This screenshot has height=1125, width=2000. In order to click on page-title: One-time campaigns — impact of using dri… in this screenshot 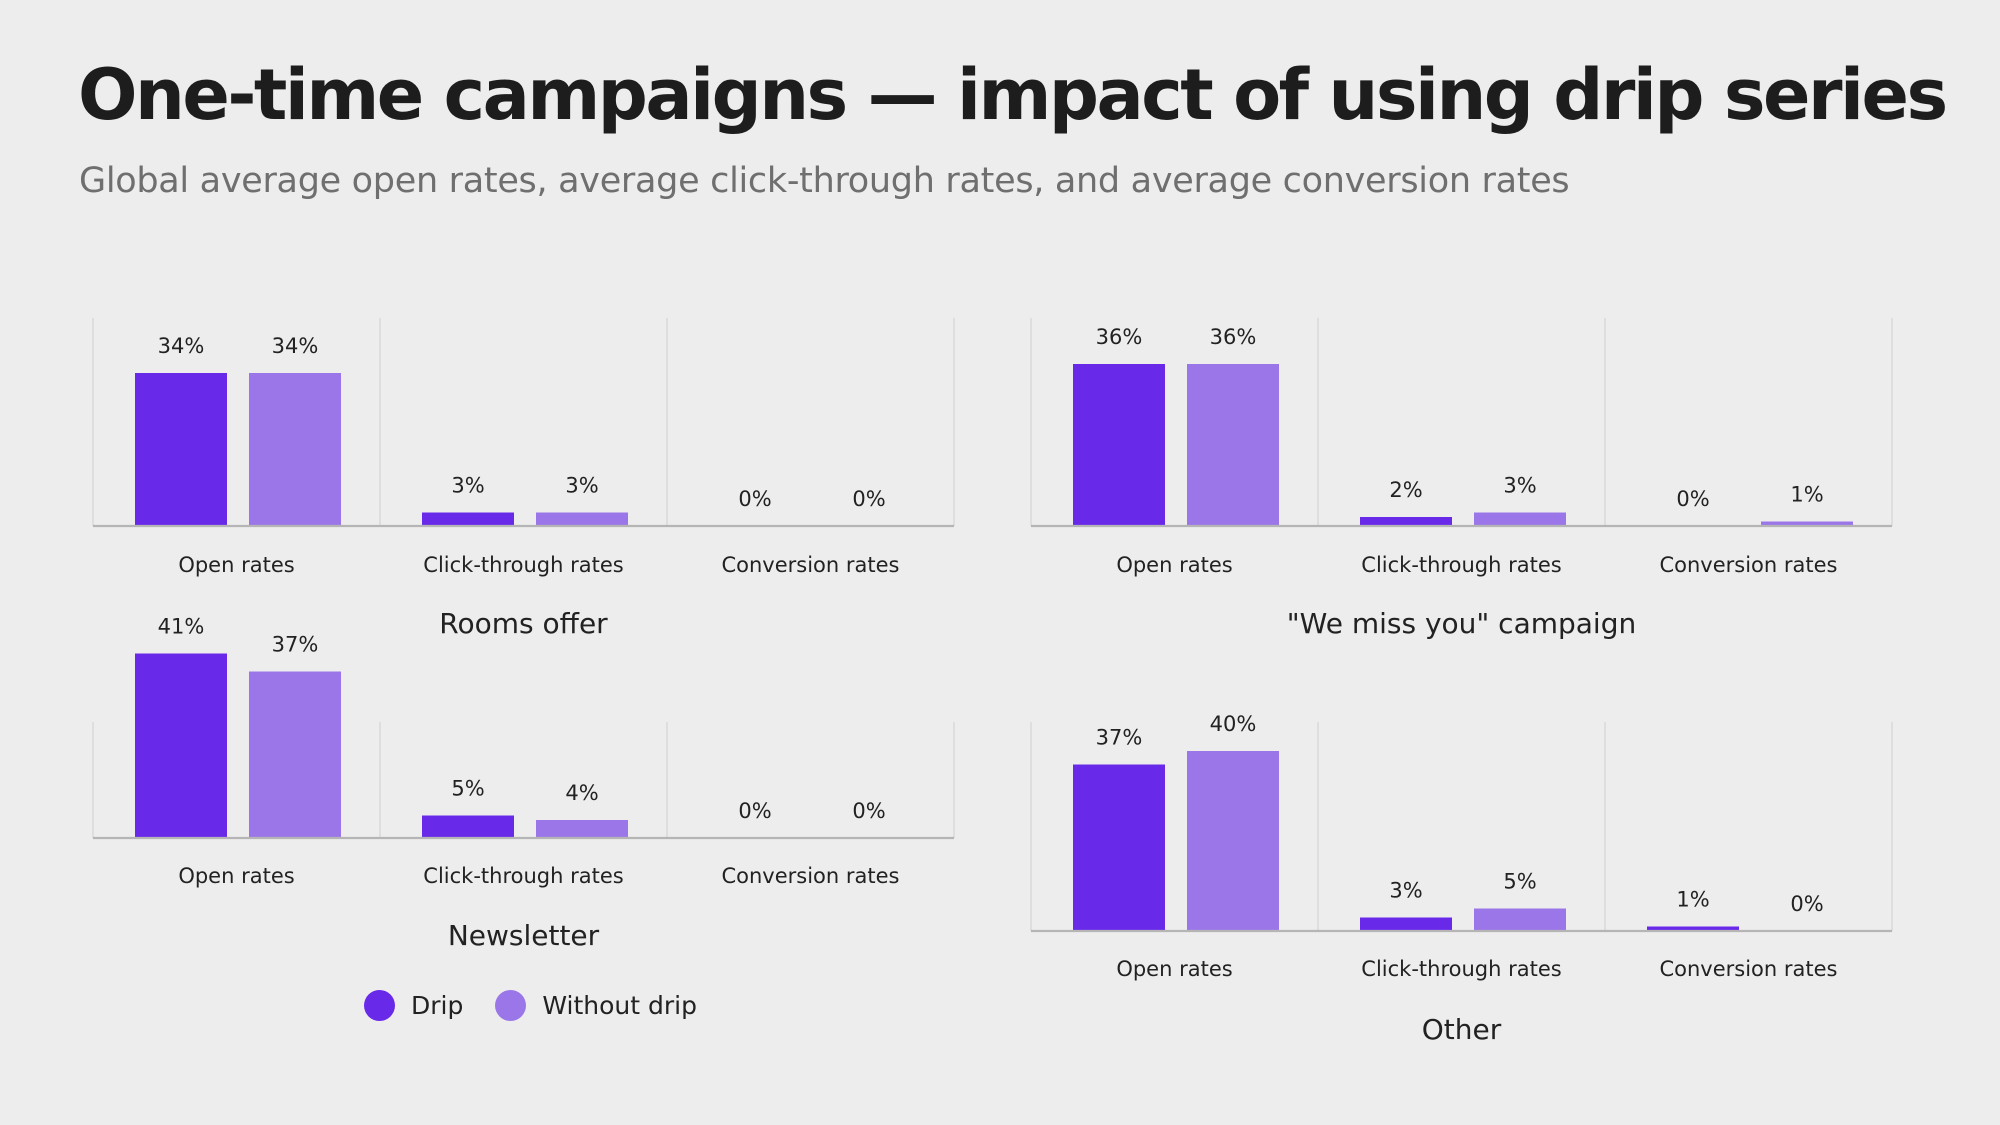, I will do `click(1013, 95)`.